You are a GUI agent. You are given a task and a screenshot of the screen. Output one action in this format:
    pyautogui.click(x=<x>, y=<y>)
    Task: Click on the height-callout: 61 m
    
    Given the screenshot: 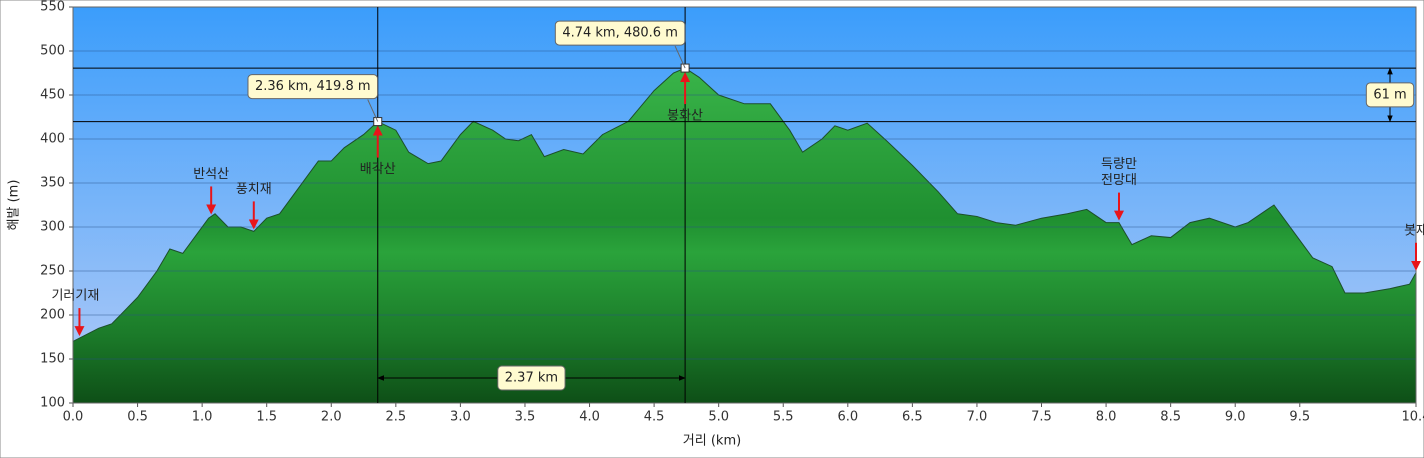 What is the action you would take?
    pyautogui.click(x=1390, y=95)
    